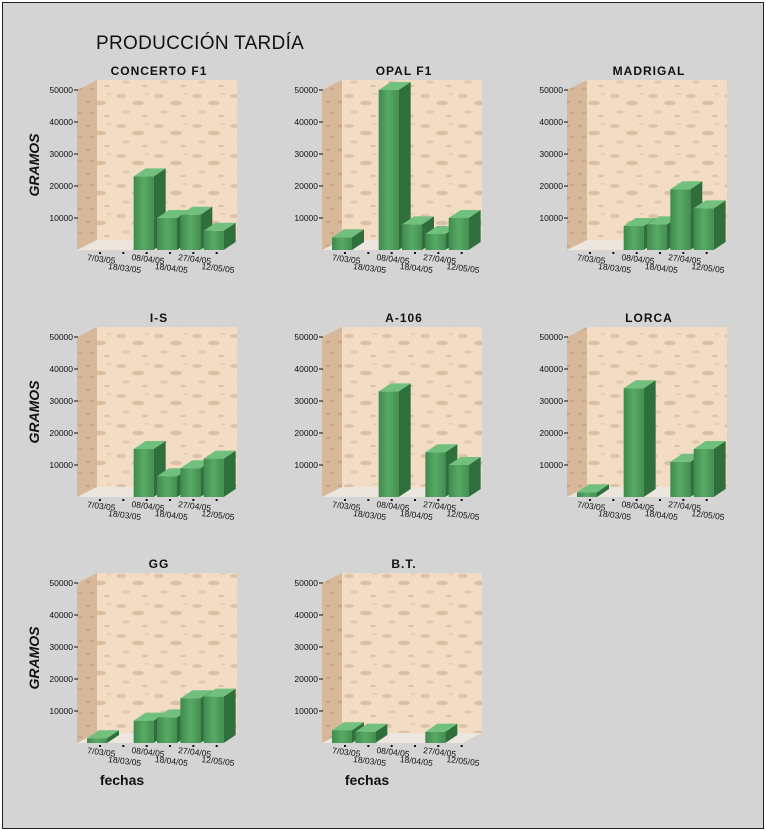  I want to click on chart-title: CONCERTO F1, so click(159, 71).